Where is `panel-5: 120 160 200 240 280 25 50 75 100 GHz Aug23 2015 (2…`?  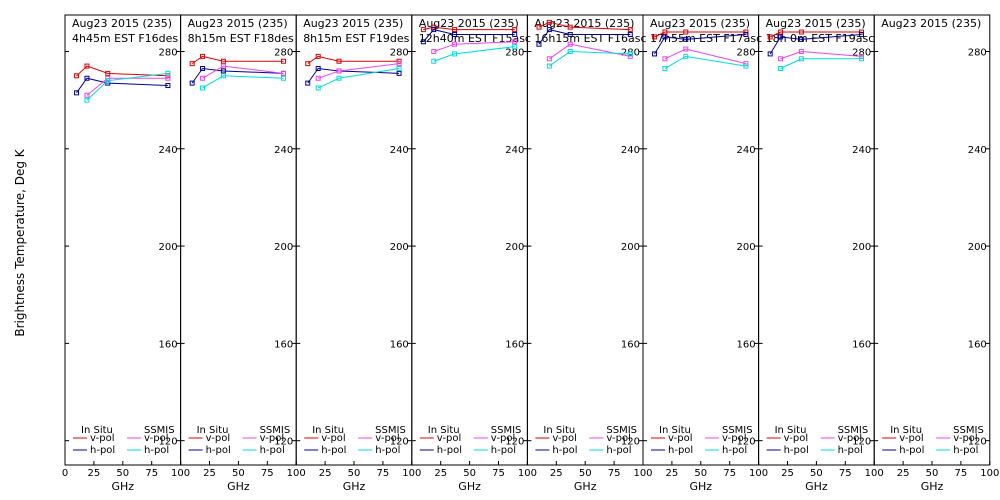
panel-5: 120 160 200 240 280 25 50 75 100 GHz Aug23 2015 (2… is located at coordinates (589, 253).